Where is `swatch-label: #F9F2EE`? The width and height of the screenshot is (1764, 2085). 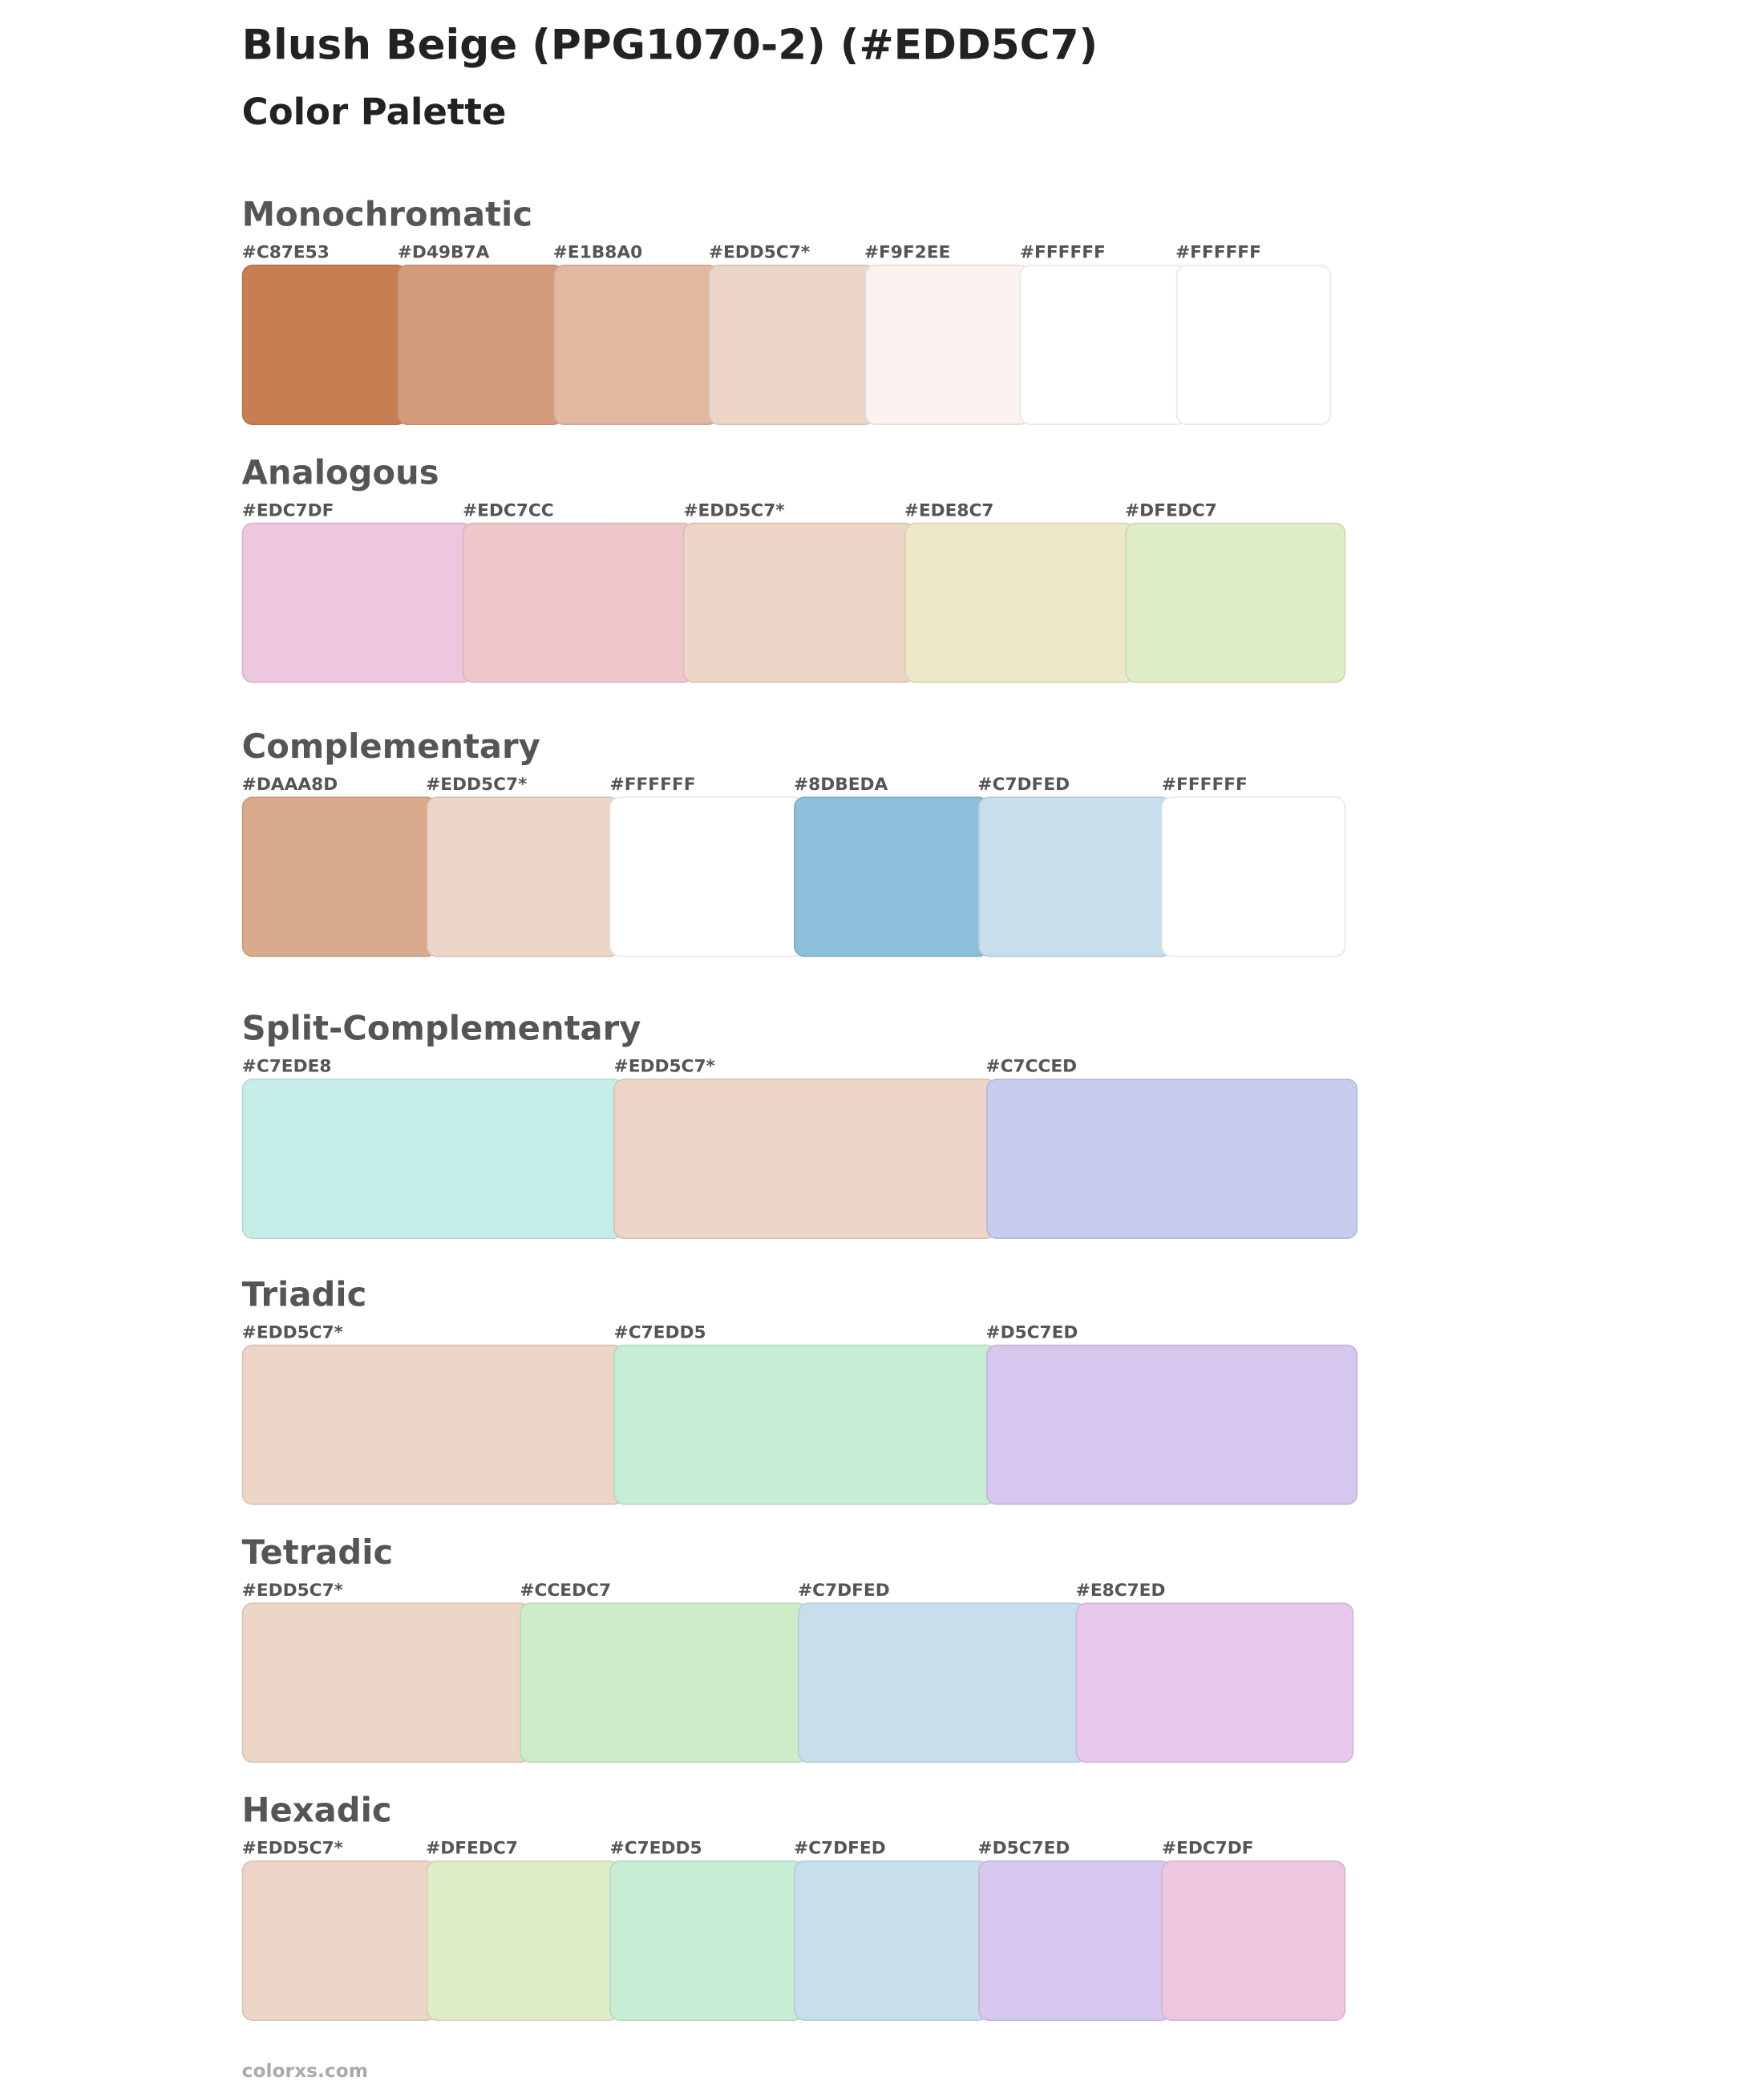
swatch-label: #F9F2EE is located at coordinates (907, 254).